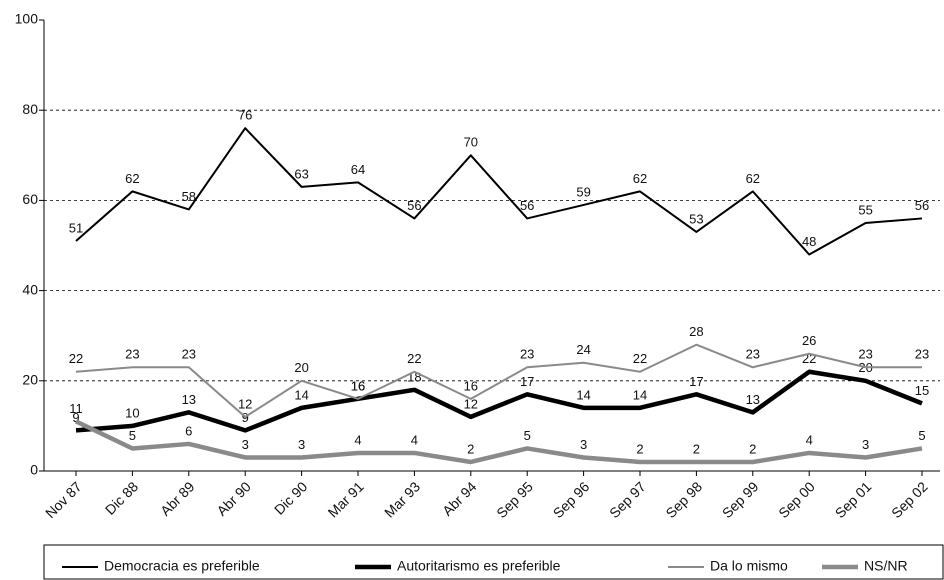  I want to click on x-tick-label: Sep 01, so click(853, 499).